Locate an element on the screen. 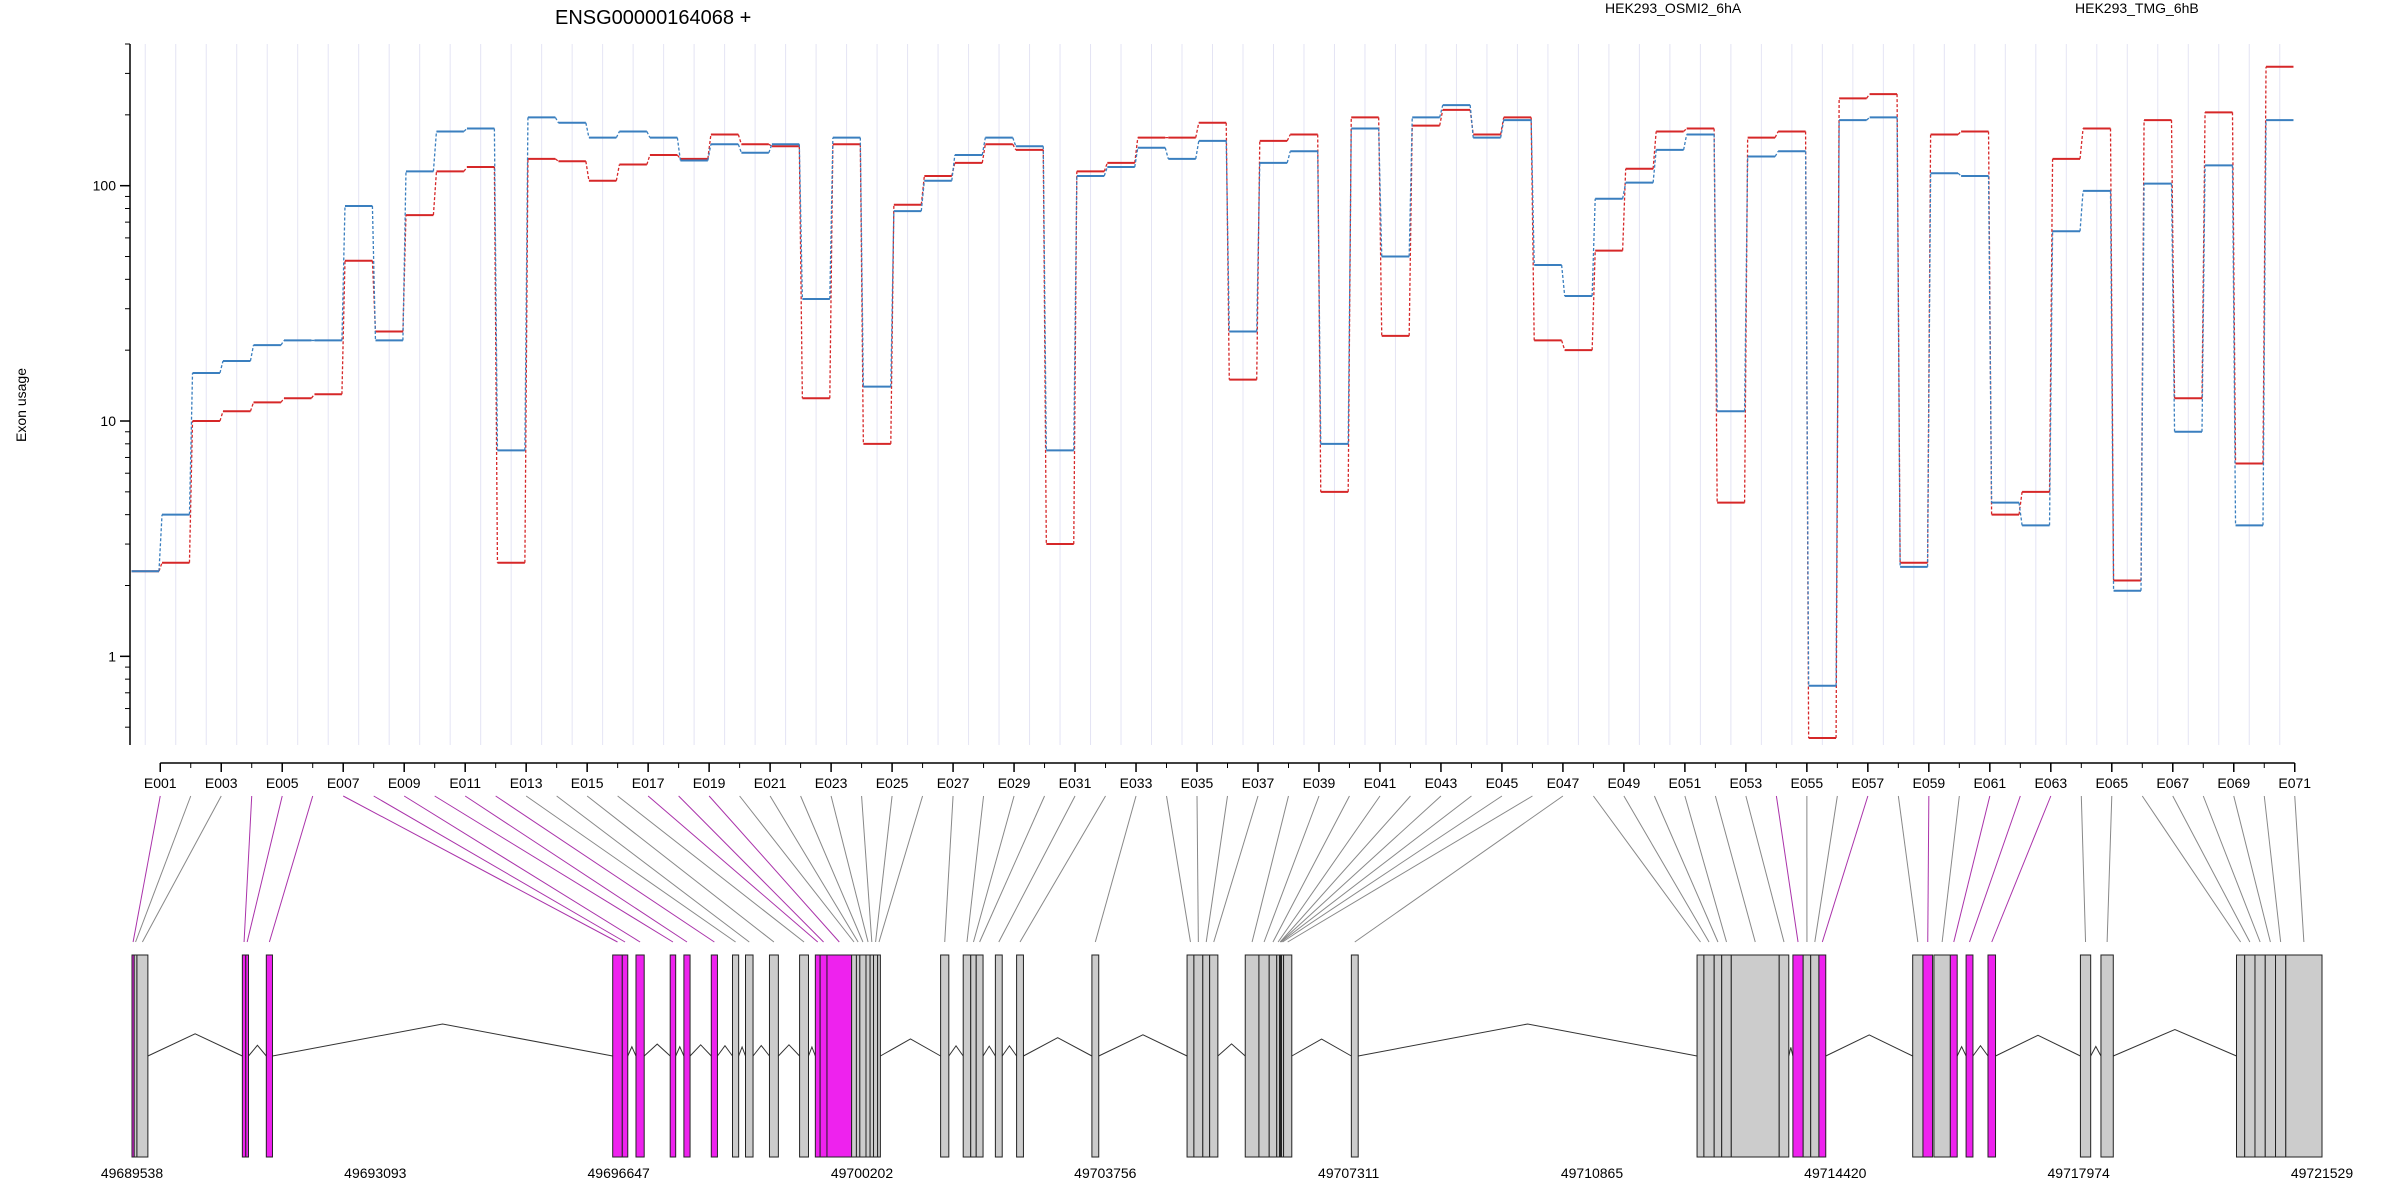 Image resolution: width=2400 pixels, height=1200 pixels. x-tick-label: E023 is located at coordinates (831, 783).